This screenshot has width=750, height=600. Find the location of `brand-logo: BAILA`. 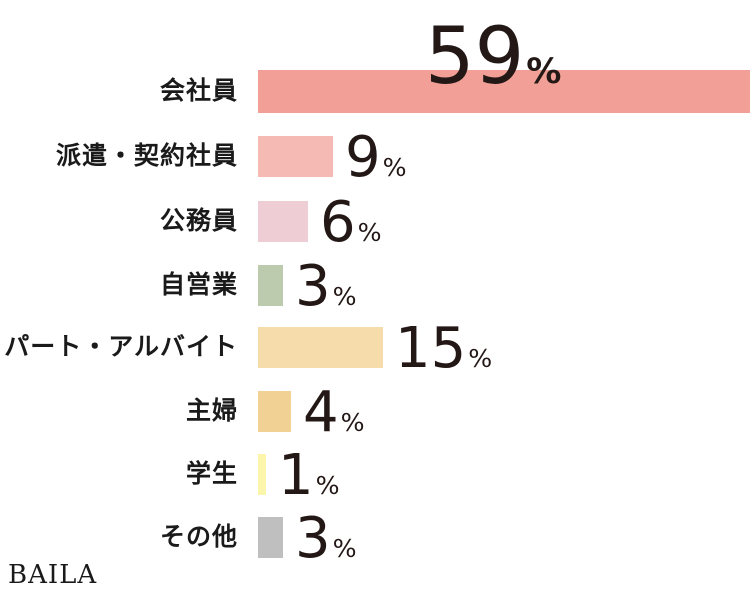

brand-logo: BAILA is located at coordinates (53, 575).